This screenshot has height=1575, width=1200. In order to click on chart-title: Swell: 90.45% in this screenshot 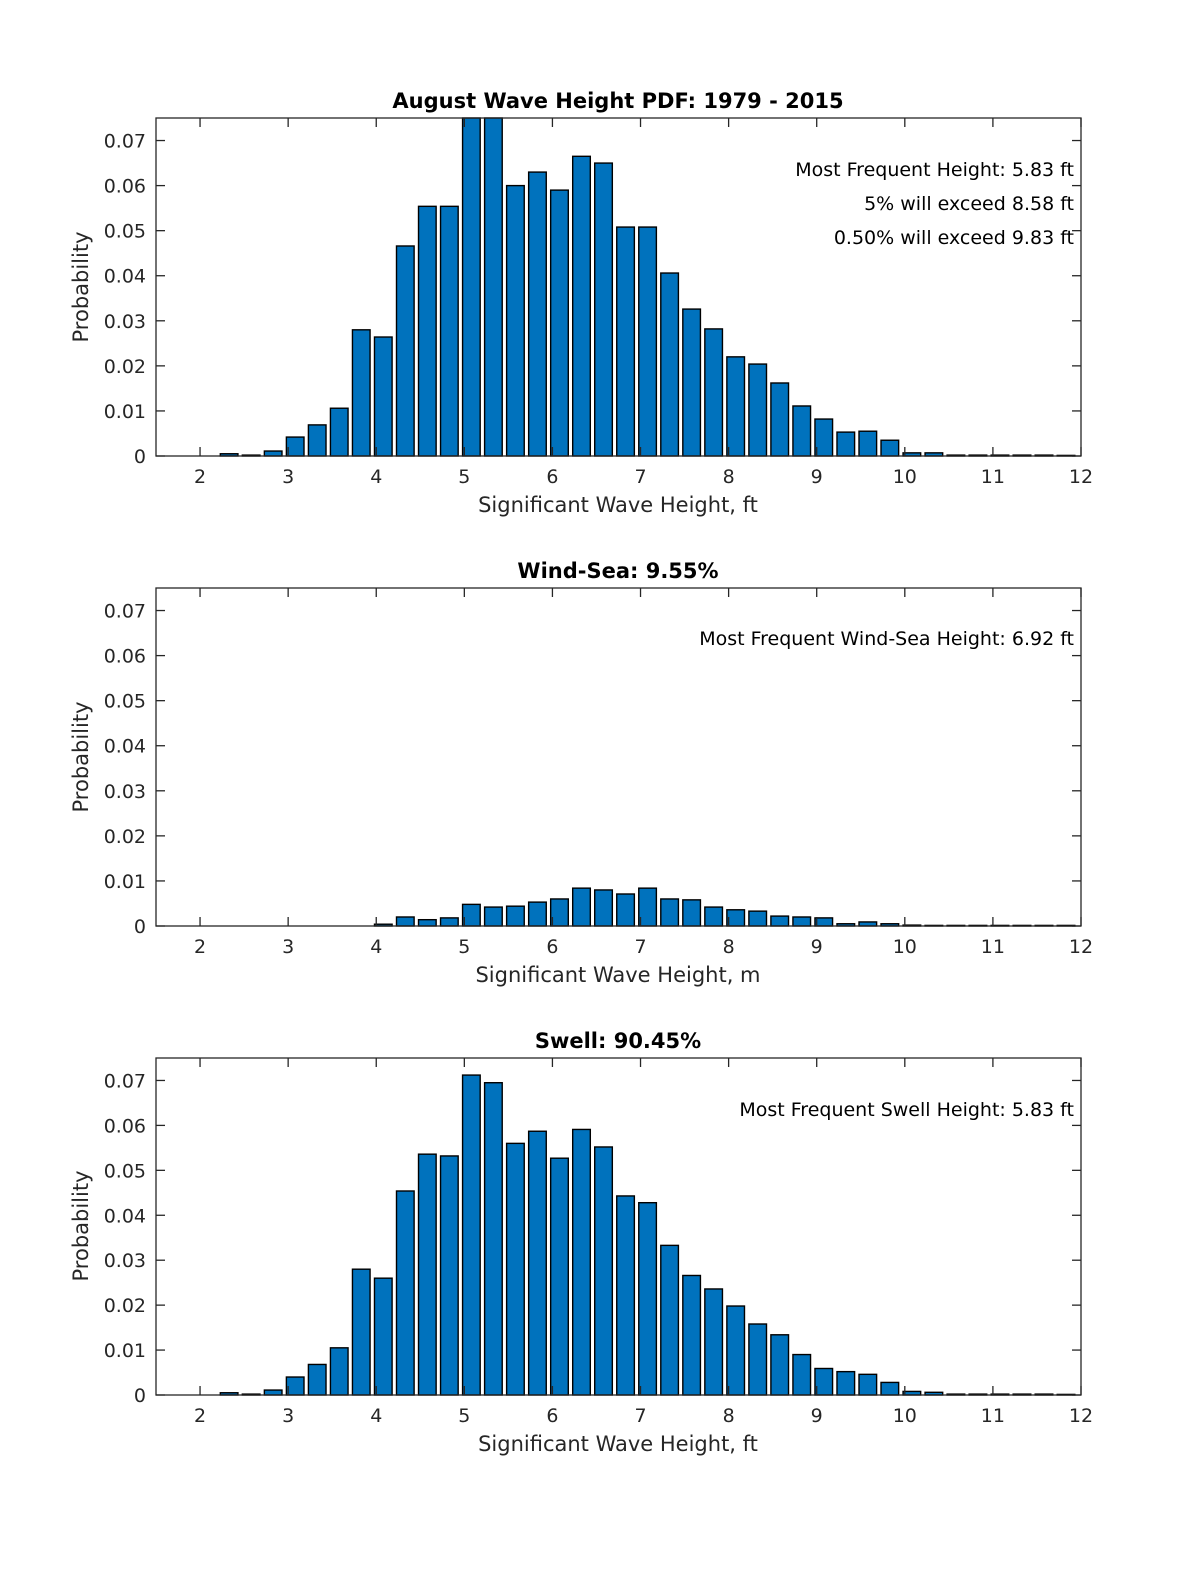, I will do `click(618, 1041)`.